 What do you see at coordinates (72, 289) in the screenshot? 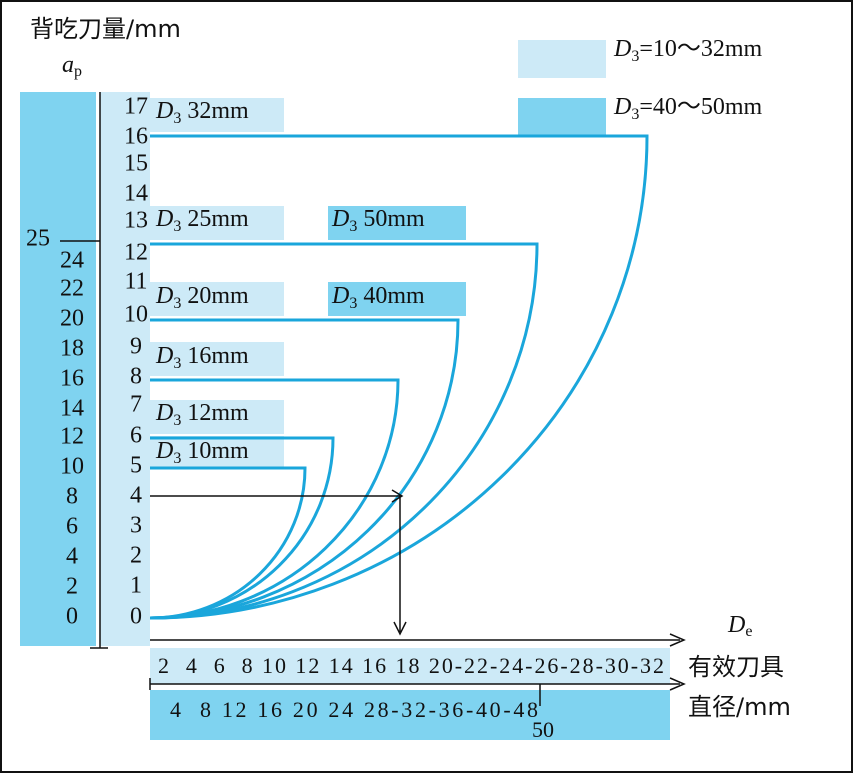
I see `outer-tick-label: 22` at bounding box center [72, 289].